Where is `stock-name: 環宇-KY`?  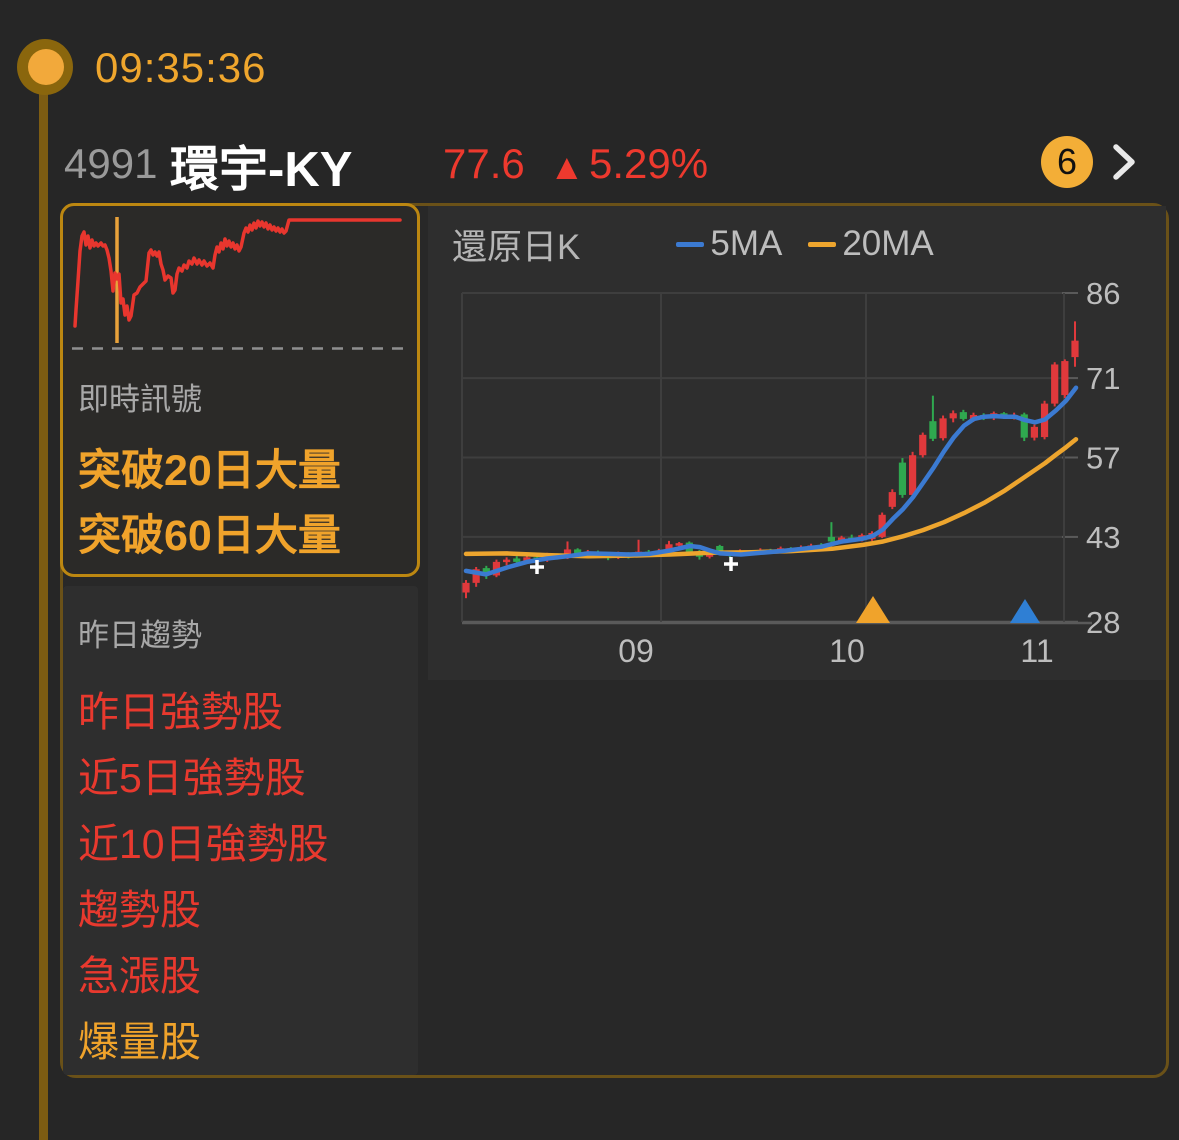 stock-name: 環宇-KY is located at coordinates (261, 170).